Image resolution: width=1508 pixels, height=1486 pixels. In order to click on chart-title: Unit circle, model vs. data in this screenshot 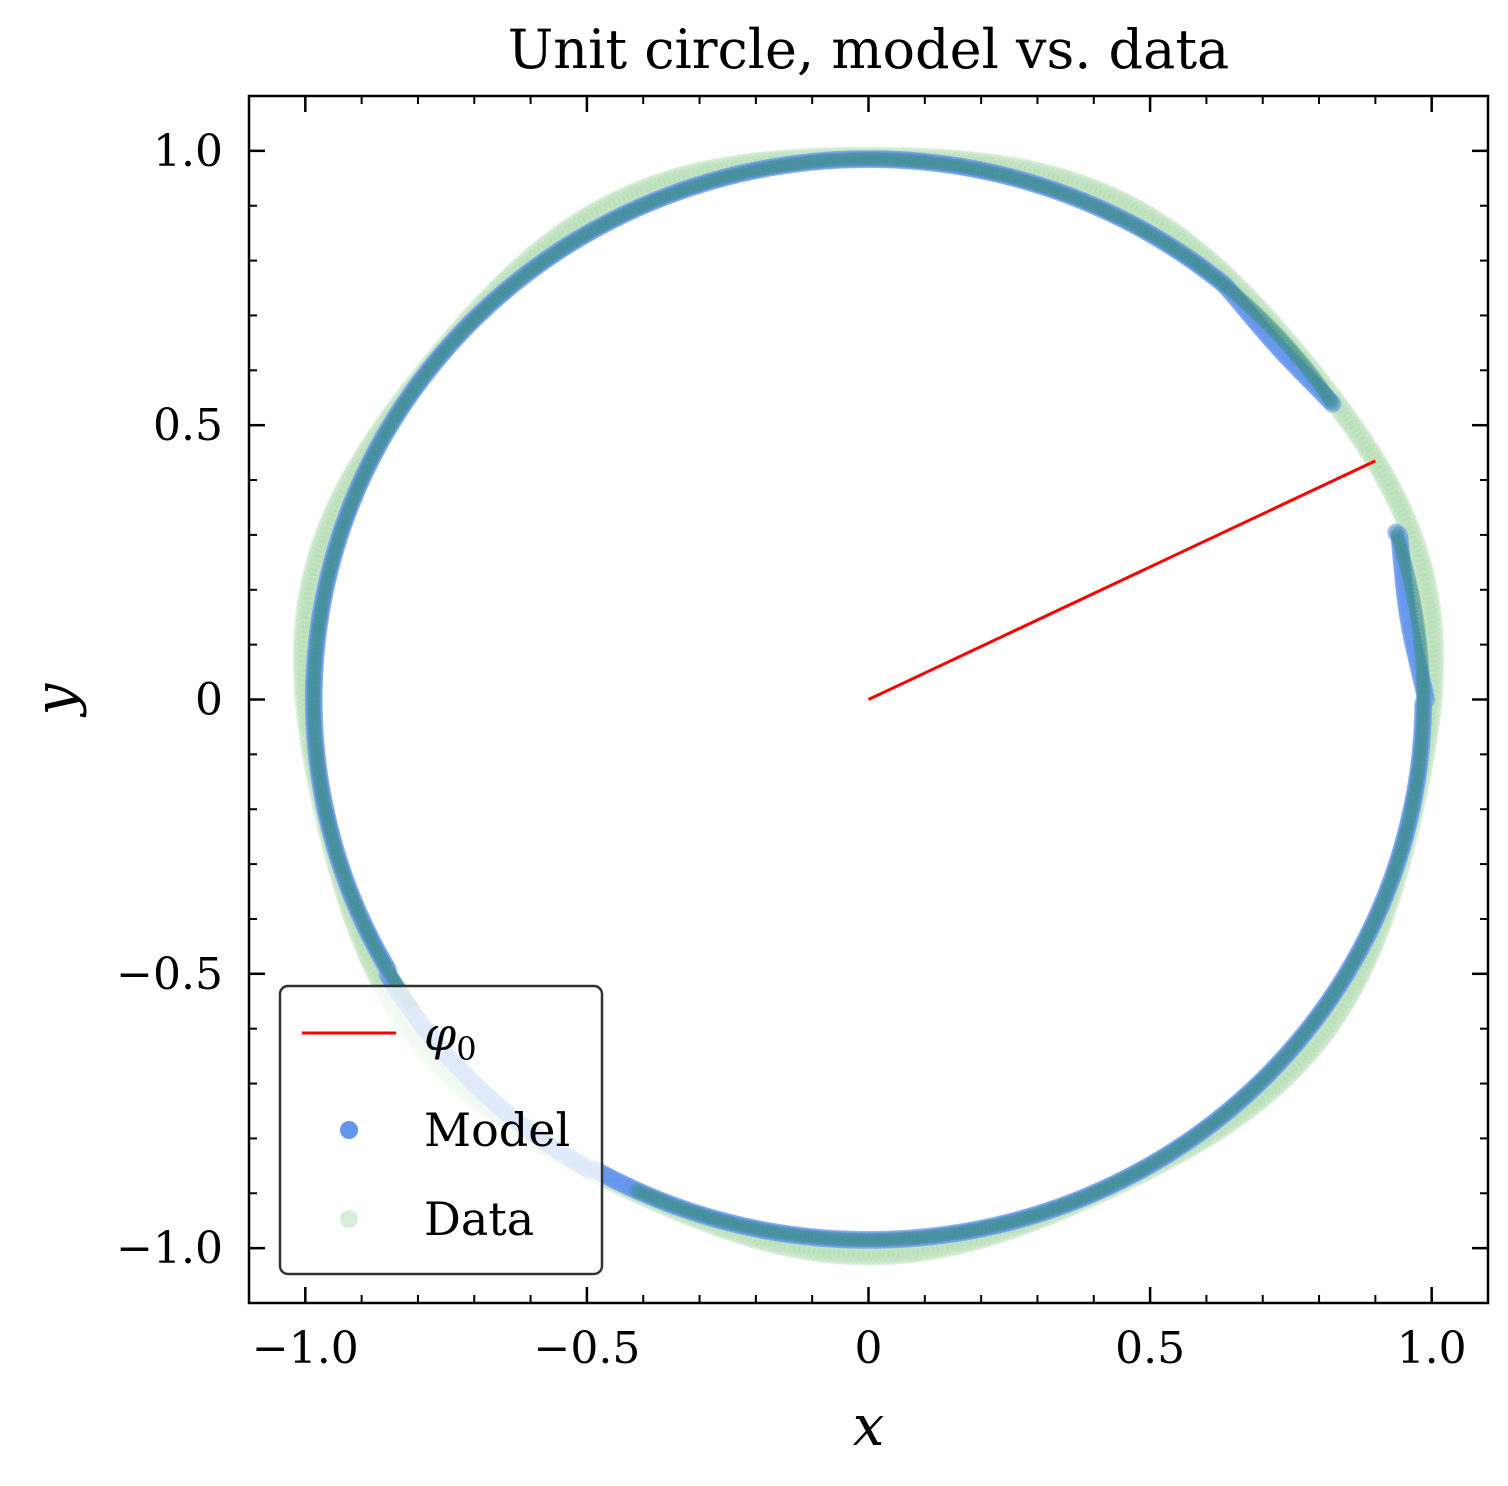, I will do `click(868, 49)`.